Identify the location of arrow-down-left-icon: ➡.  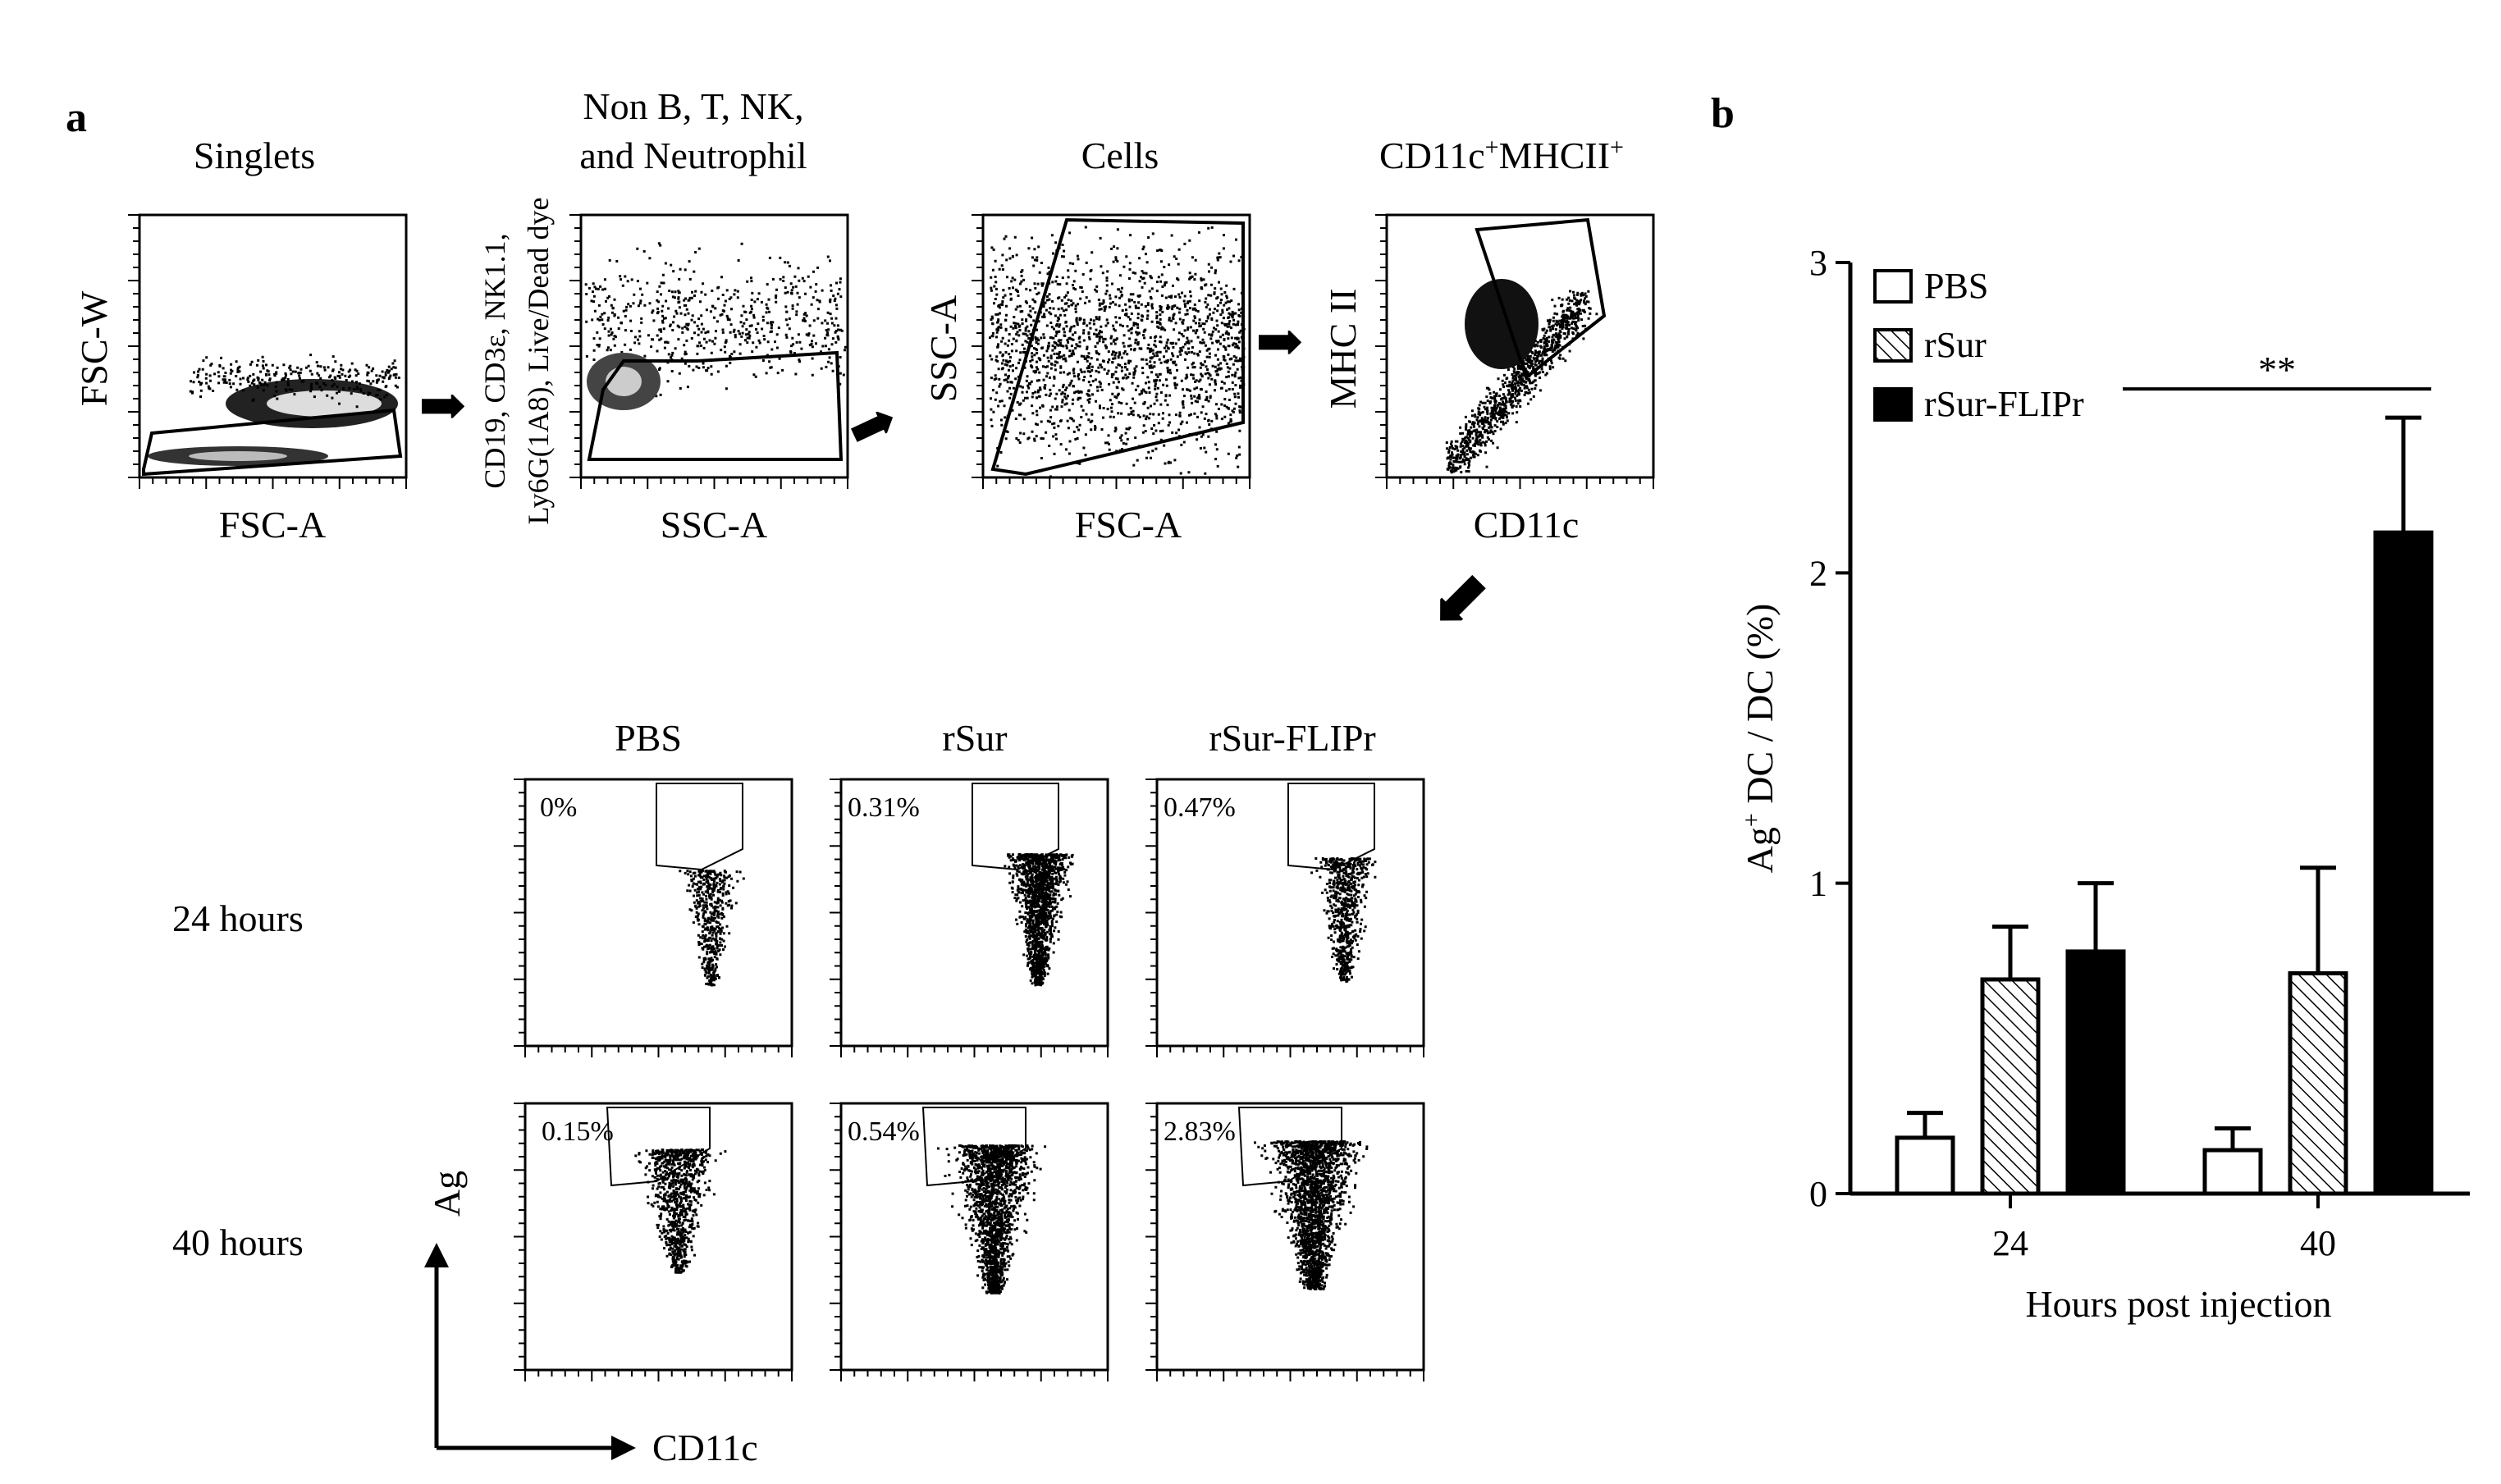
(1460, 600).